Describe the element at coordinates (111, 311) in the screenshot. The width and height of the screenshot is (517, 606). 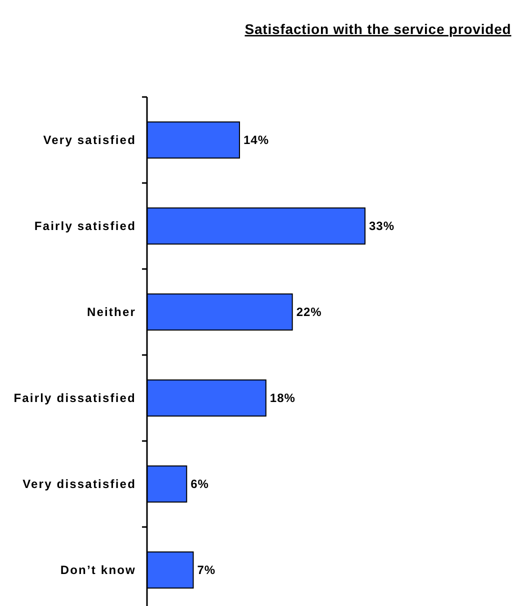
I see `y-tick-label: Neither` at that location.